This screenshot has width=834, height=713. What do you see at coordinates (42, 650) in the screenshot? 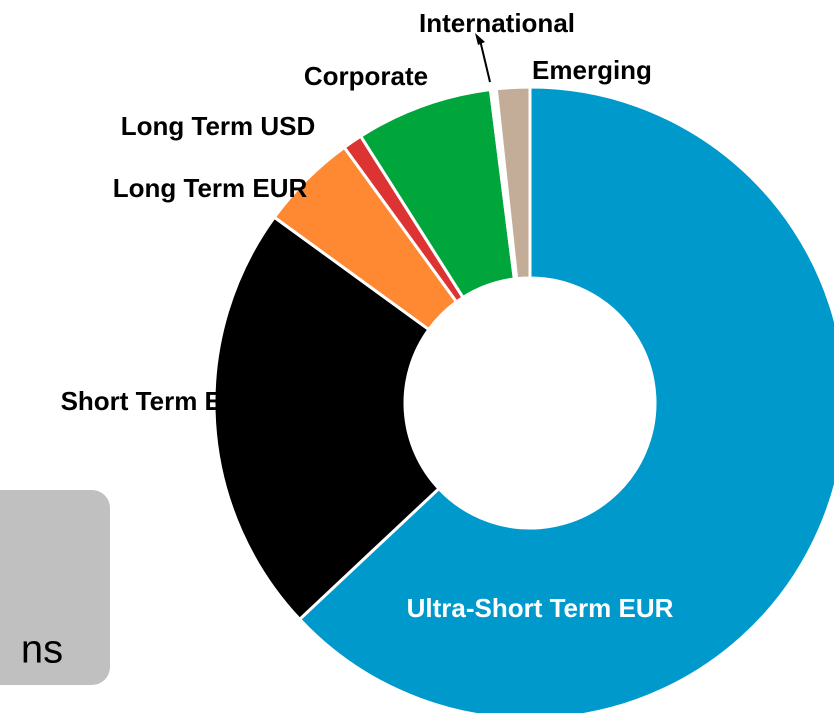
I see `note-text: ns` at bounding box center [42, 650].